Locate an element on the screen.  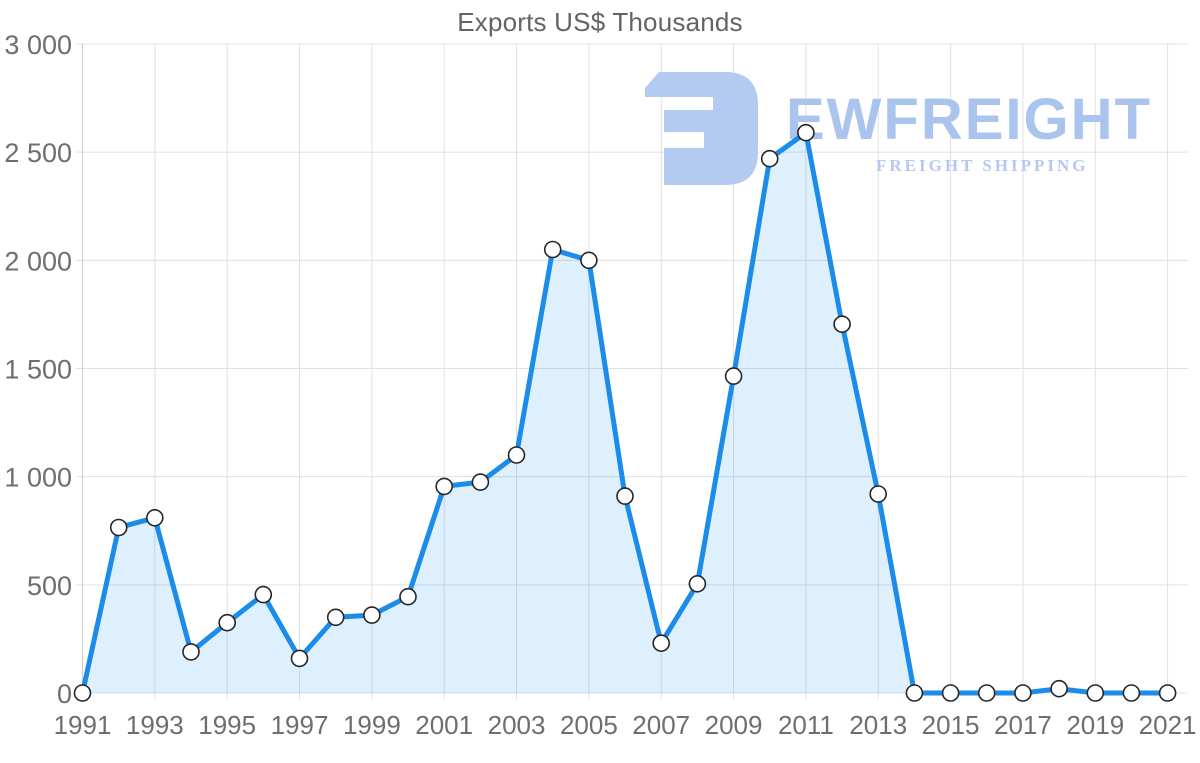
watermark: EWFREIGHT FREIGHT SHIPPING is located at coordinates (905, 129).